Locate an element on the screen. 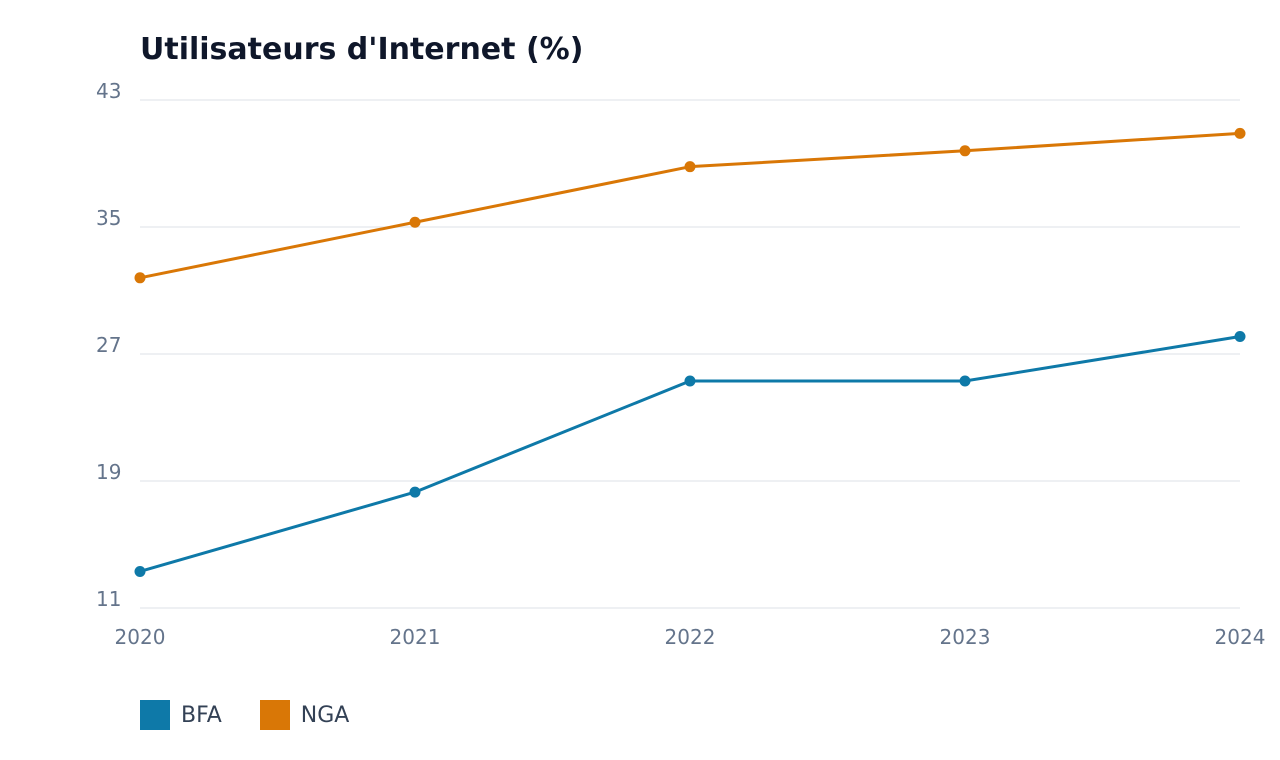 Image resolution: width=1280 pixels, height=760 pixels. x-tick-label: 2020 is located at coordinates (140, 637).